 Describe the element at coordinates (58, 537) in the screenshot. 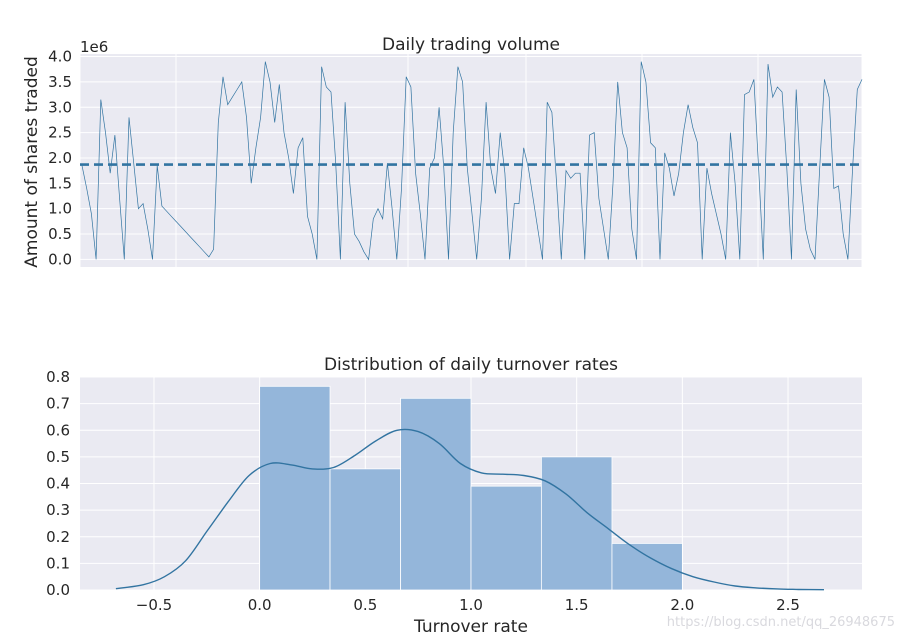

I see `turnover-y-tick-label: 0.2` at that location.